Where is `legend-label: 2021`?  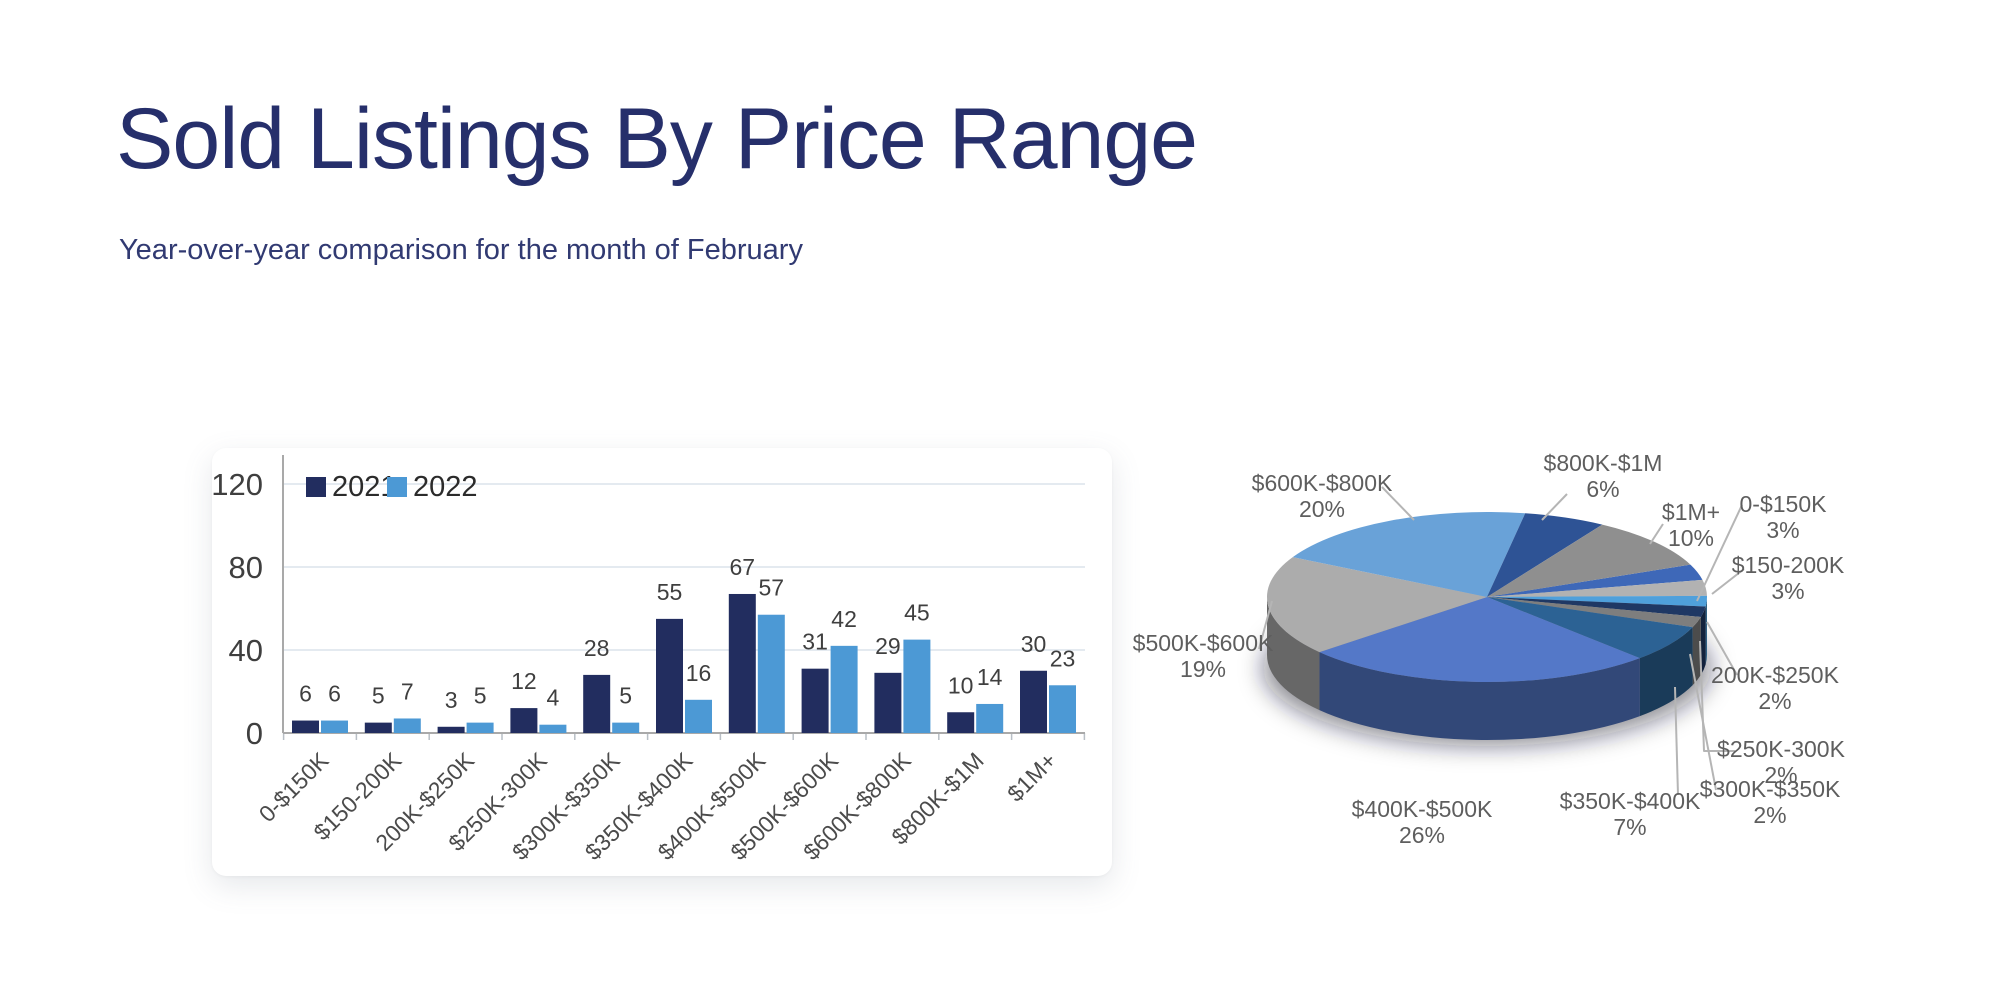 legend-label: 2021 is located at coordinates (364, 487).